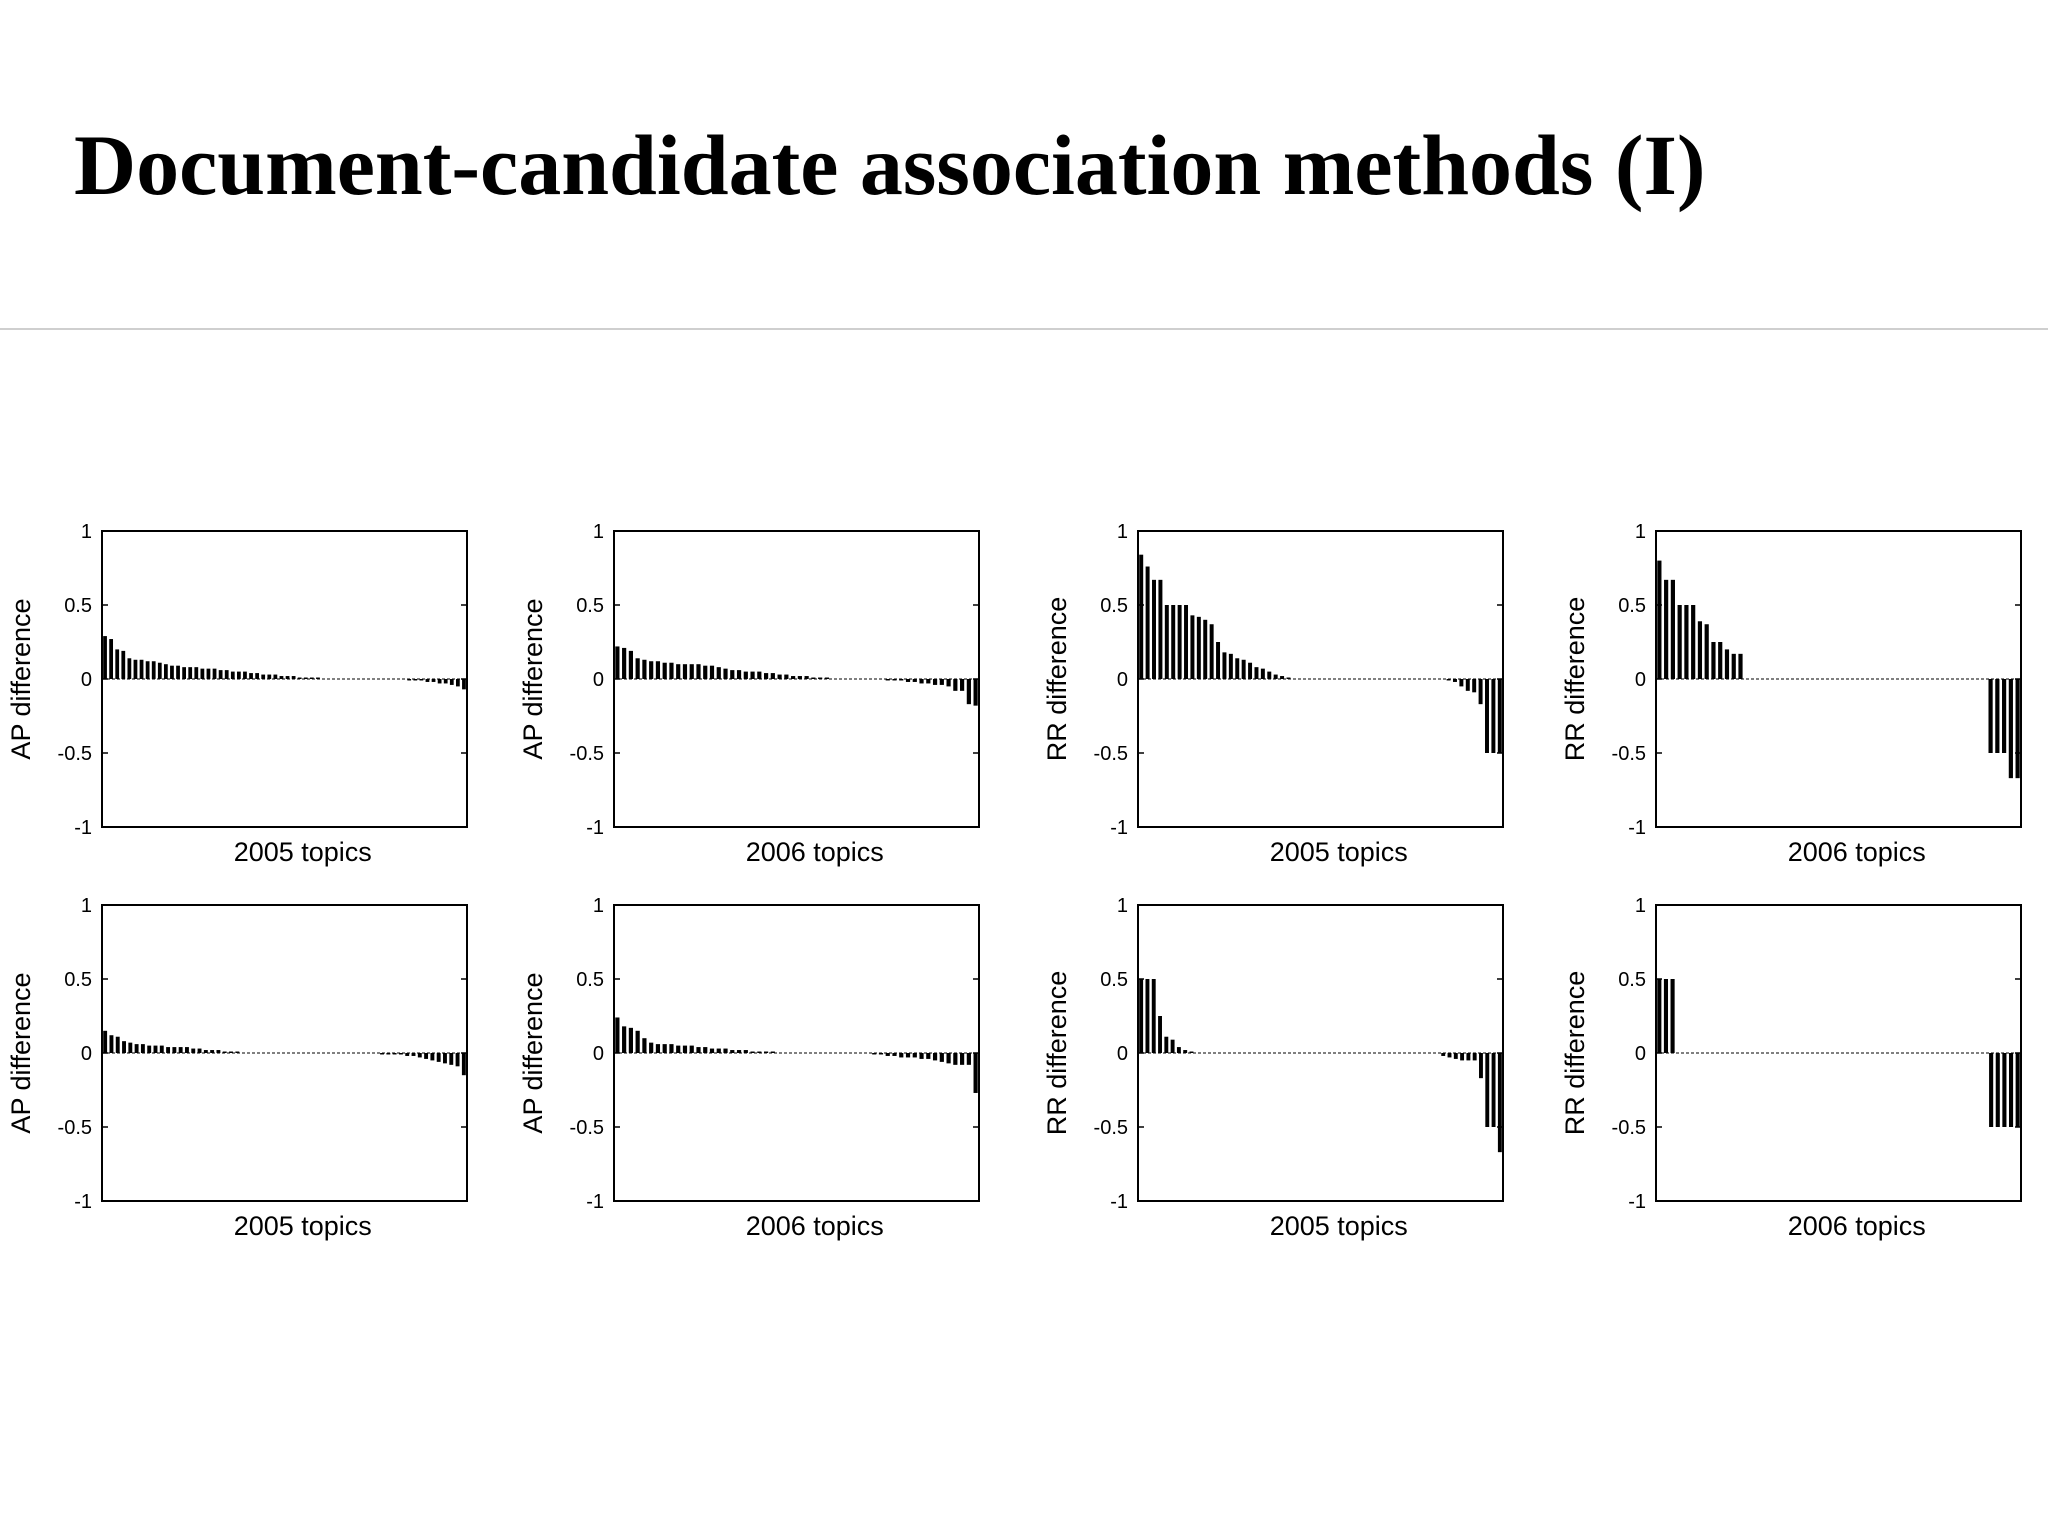  Describe the element at coordinates (303, 1226) in the screenshot. I see `x-axis-label: 2005 topics` at that location.